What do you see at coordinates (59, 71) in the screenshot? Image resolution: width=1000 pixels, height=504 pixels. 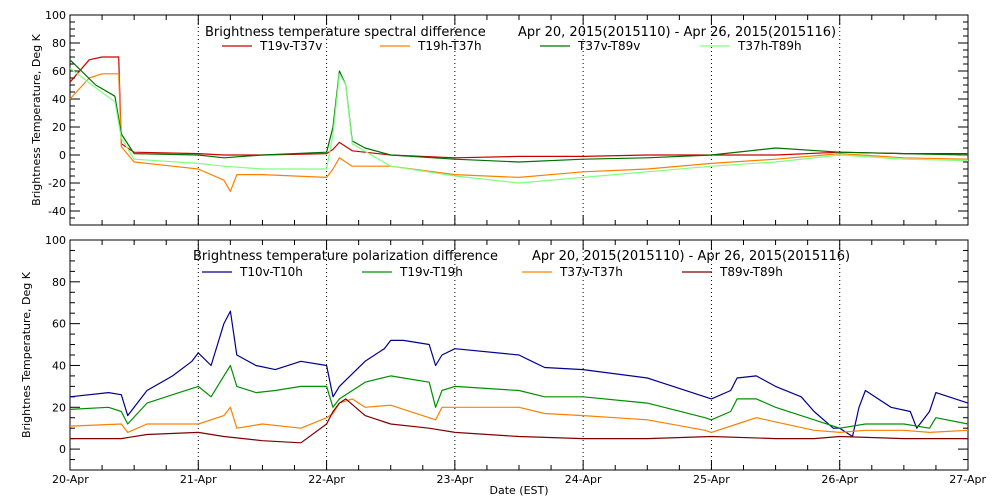 I see `spectral-y-tick-label: 60` at bounding box center [59, 71].